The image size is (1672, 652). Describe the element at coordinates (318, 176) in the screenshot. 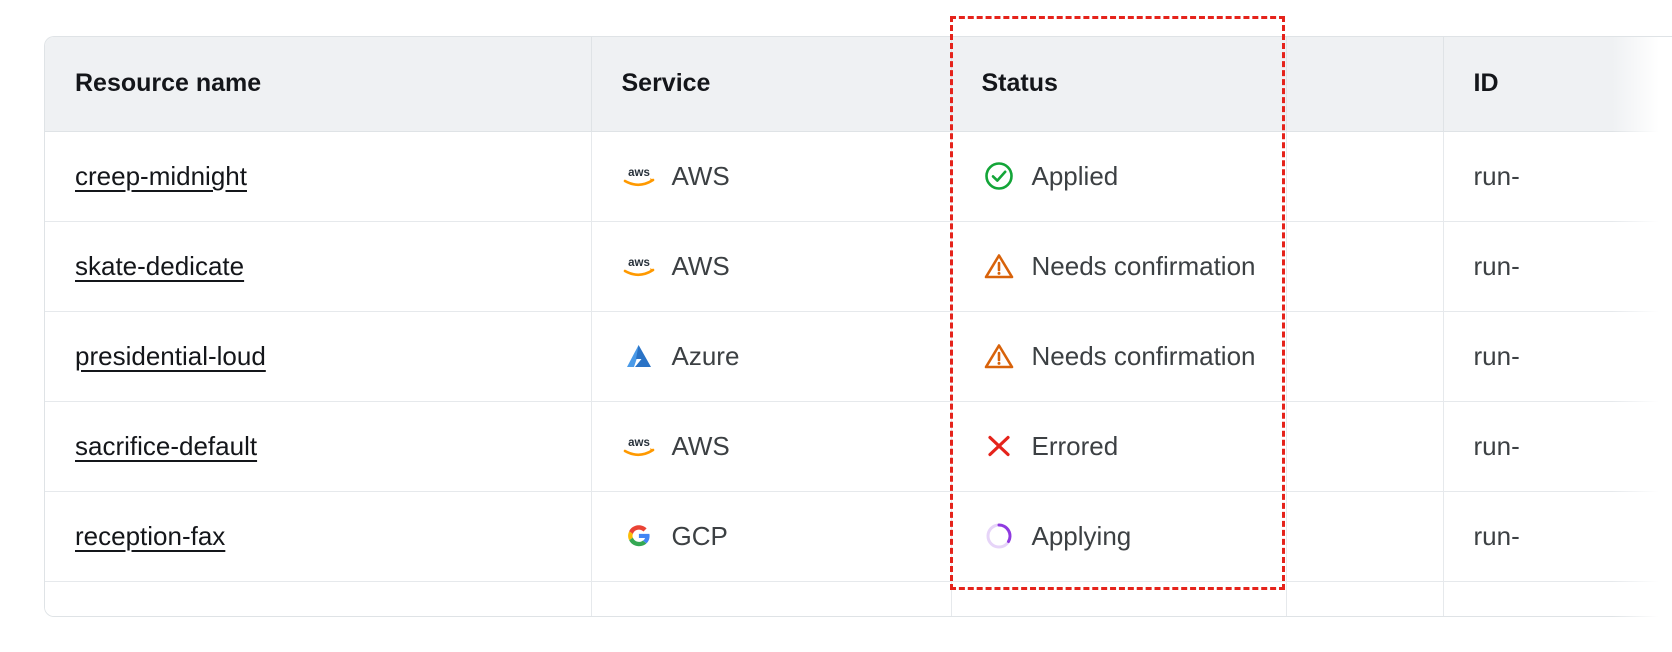

I see `cell-resource-name: creep-midnight` at that location.